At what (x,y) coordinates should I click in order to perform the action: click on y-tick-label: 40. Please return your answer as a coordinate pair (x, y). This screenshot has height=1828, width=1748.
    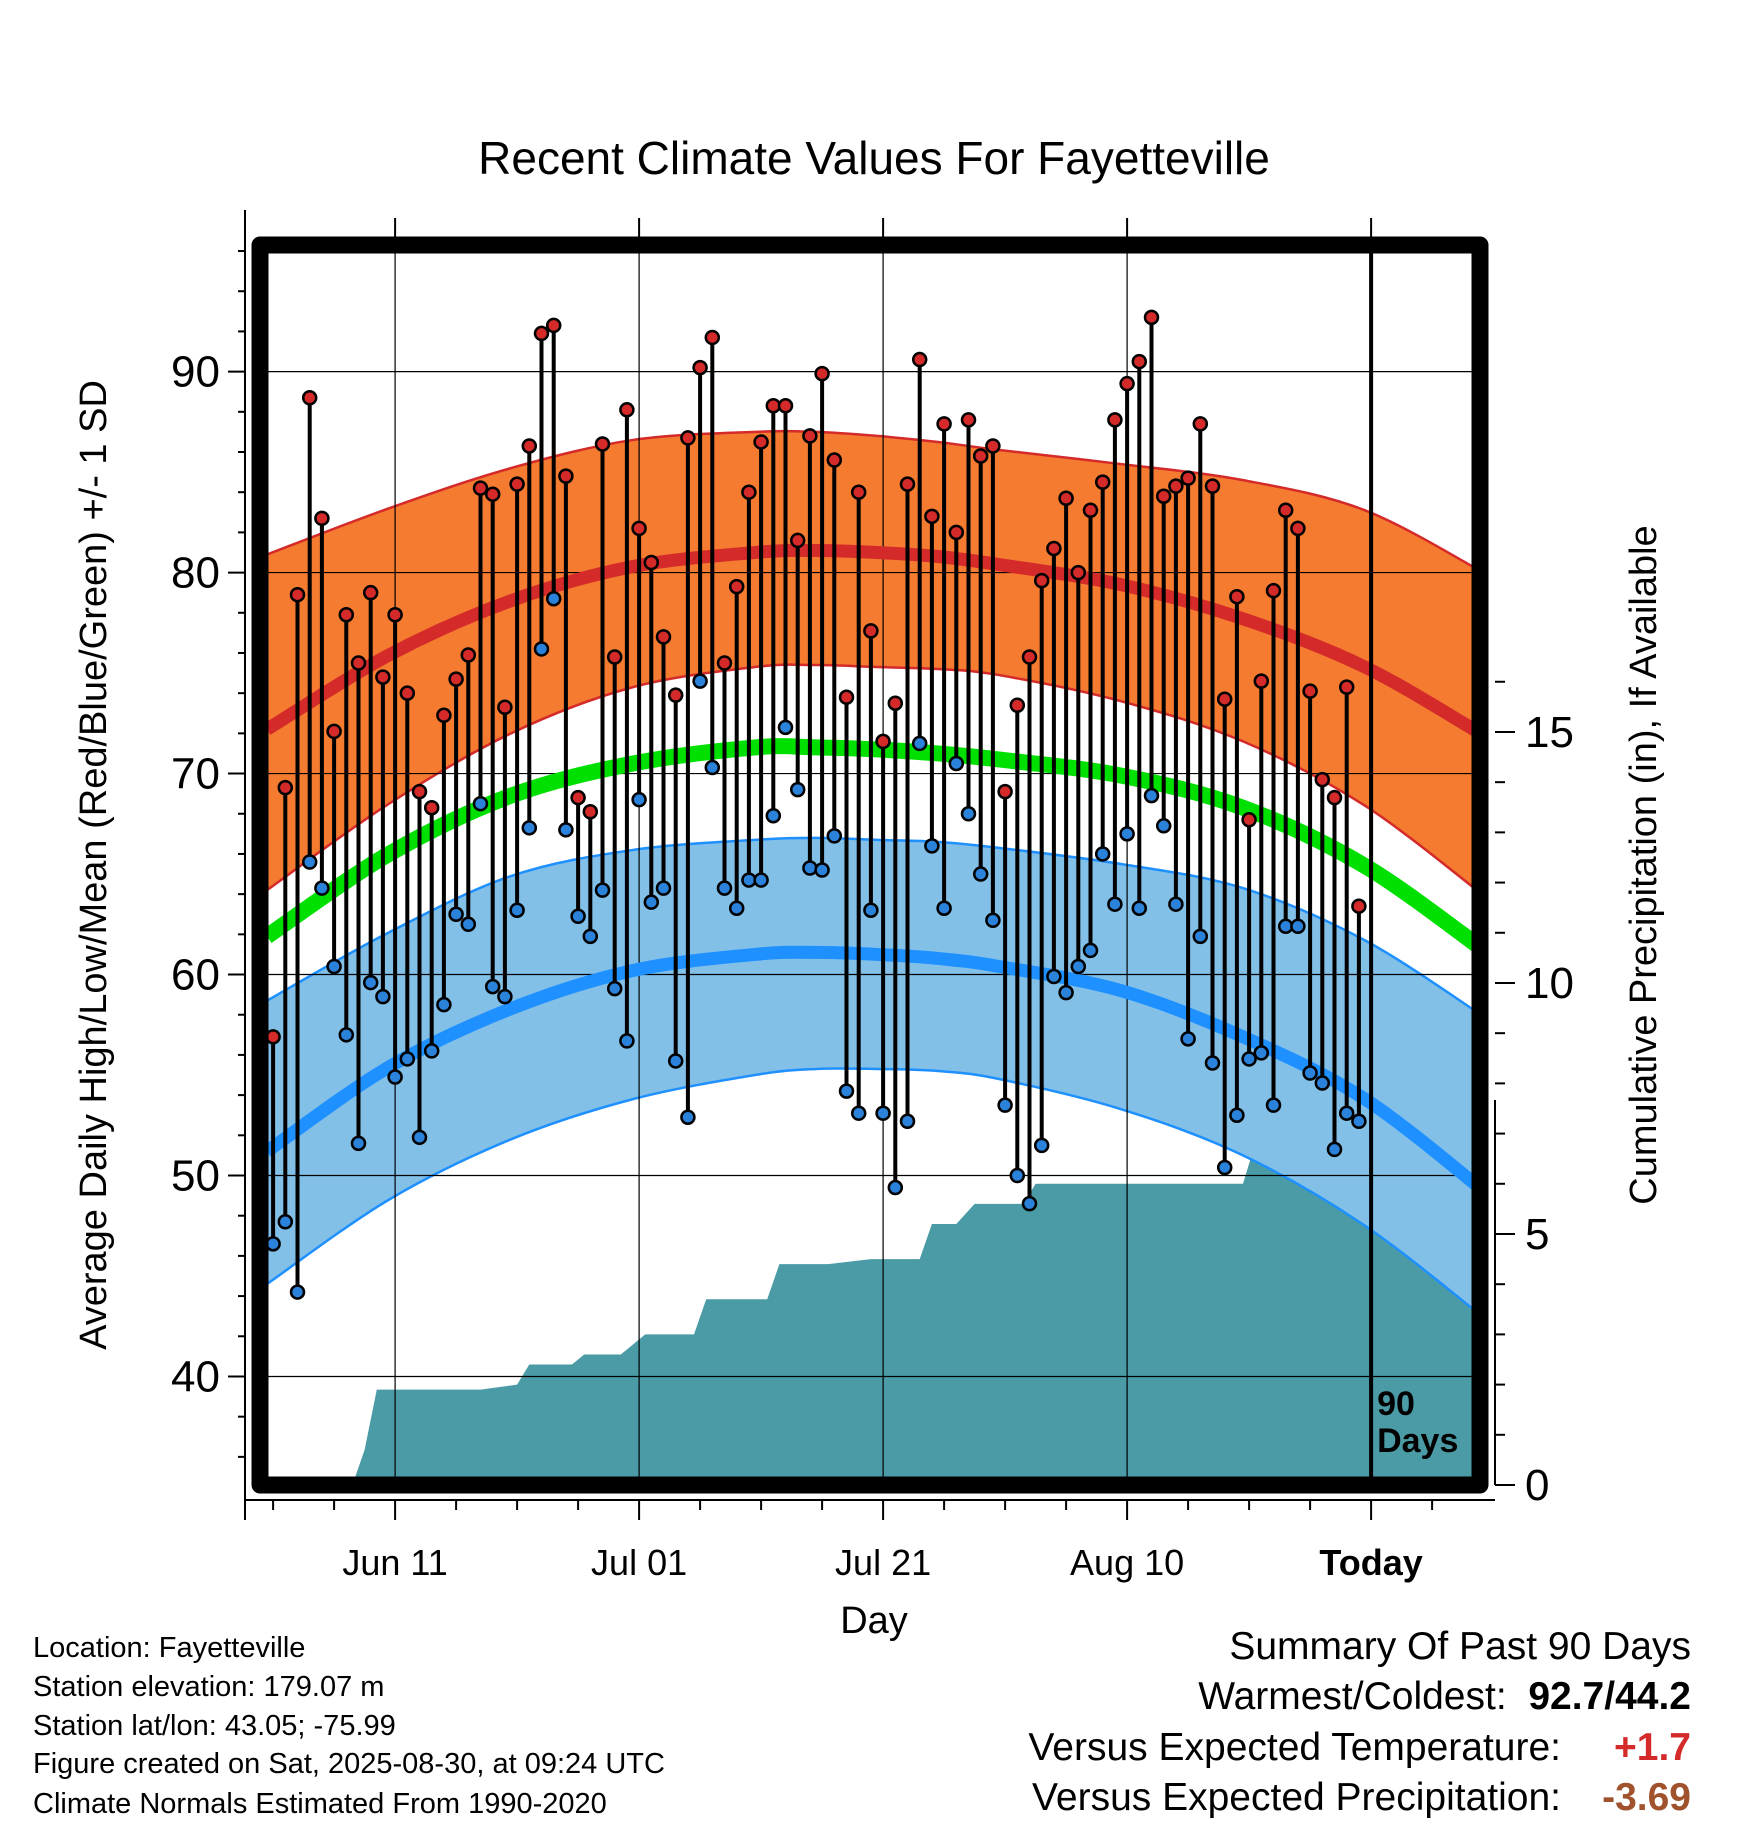
    Looking at the image, I should click on (195, 1376).